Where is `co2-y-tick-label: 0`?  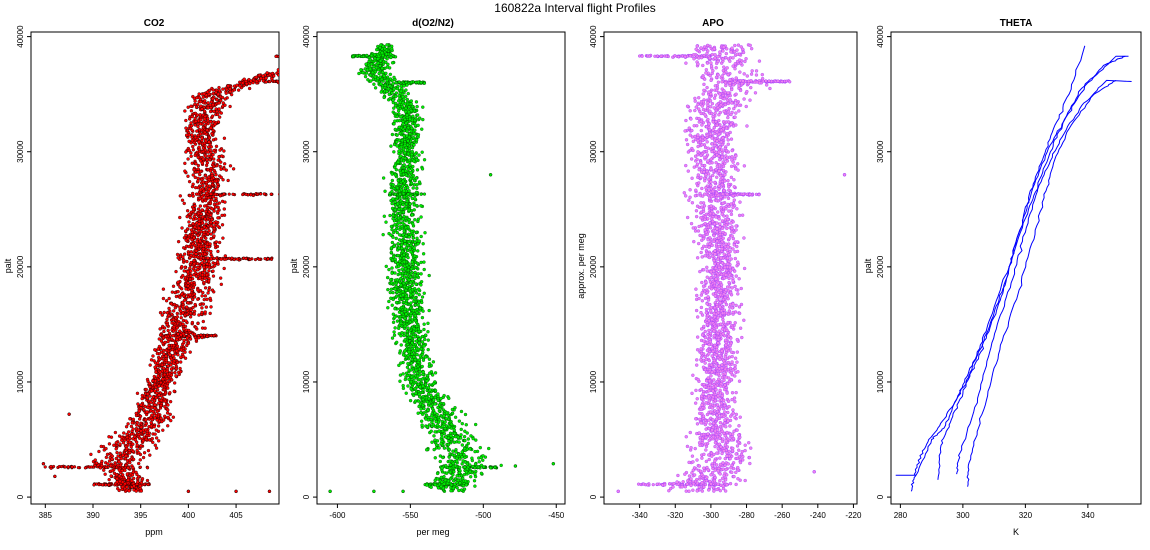 co2-y-tick-label: 0 is located at coordinates (20, 496).